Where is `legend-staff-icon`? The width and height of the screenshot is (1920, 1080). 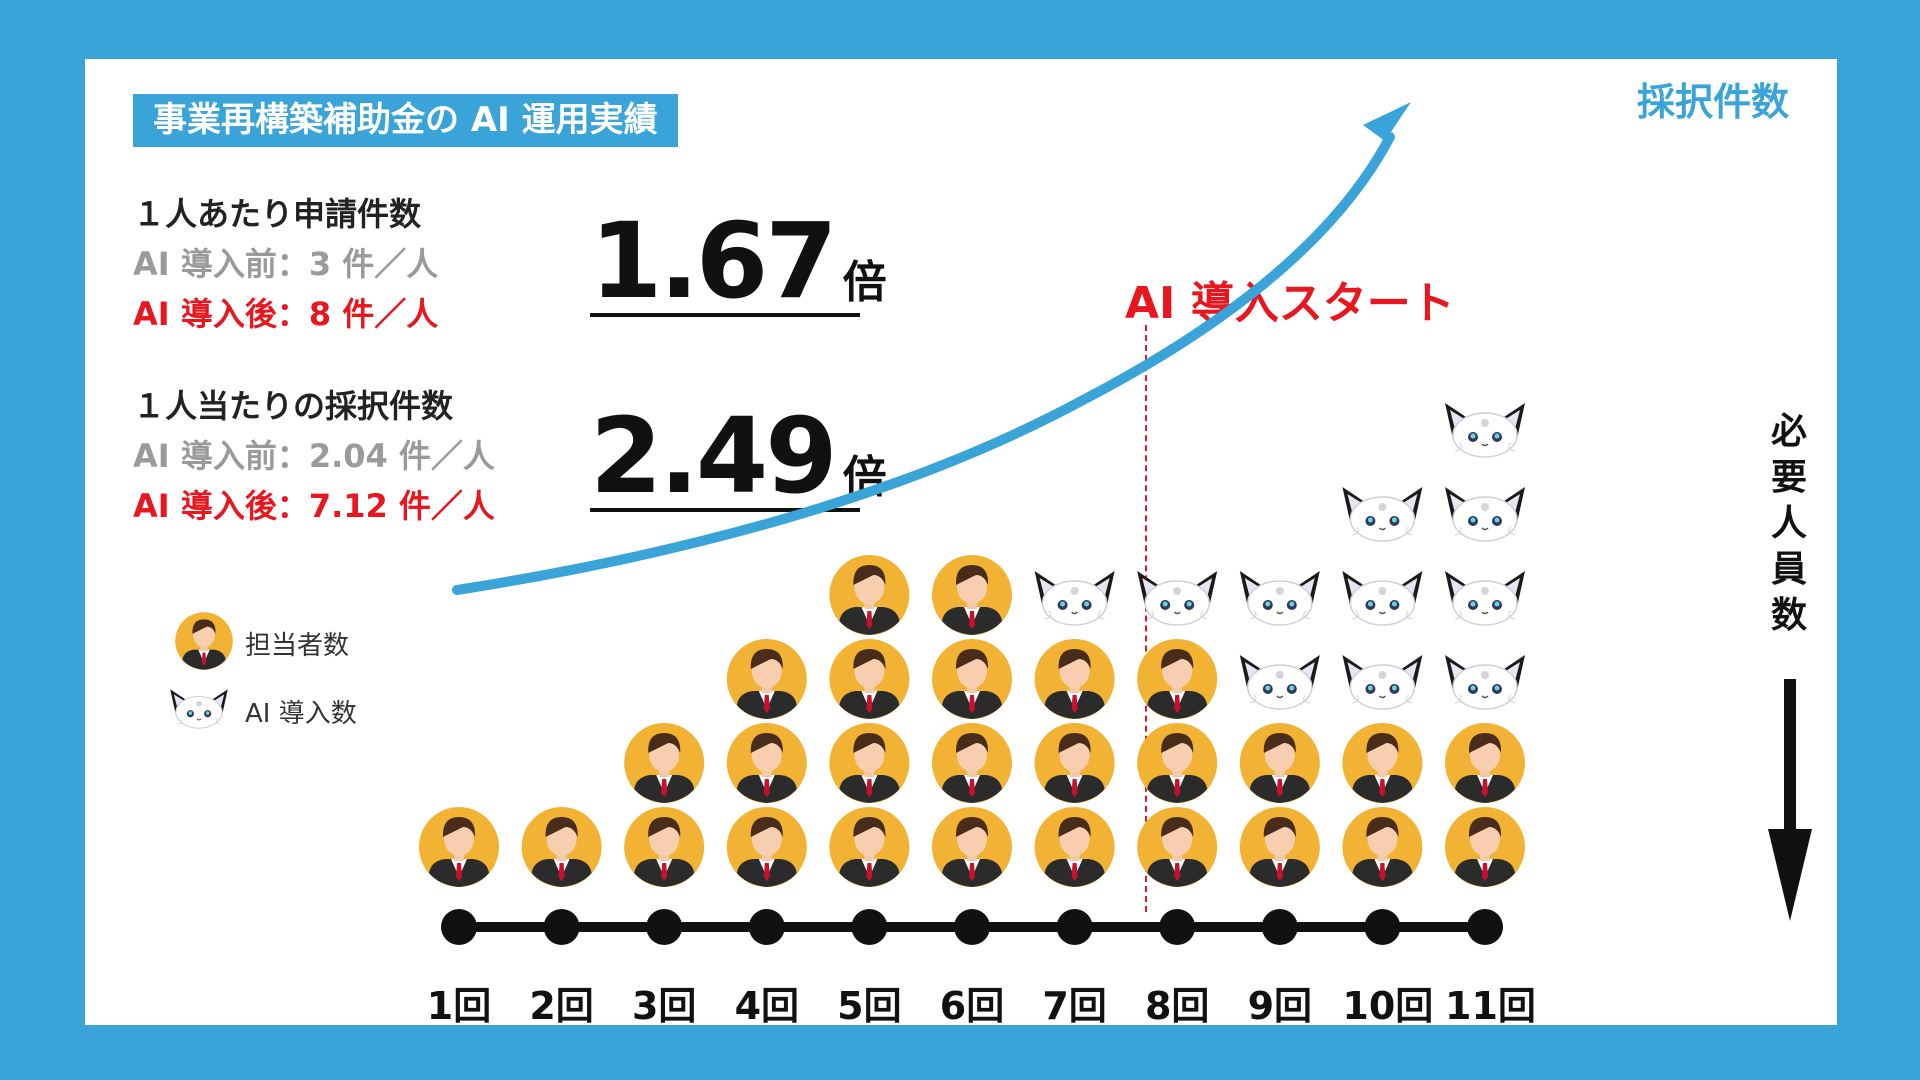
legend-staff-icon is located at coordinates (204, 641).